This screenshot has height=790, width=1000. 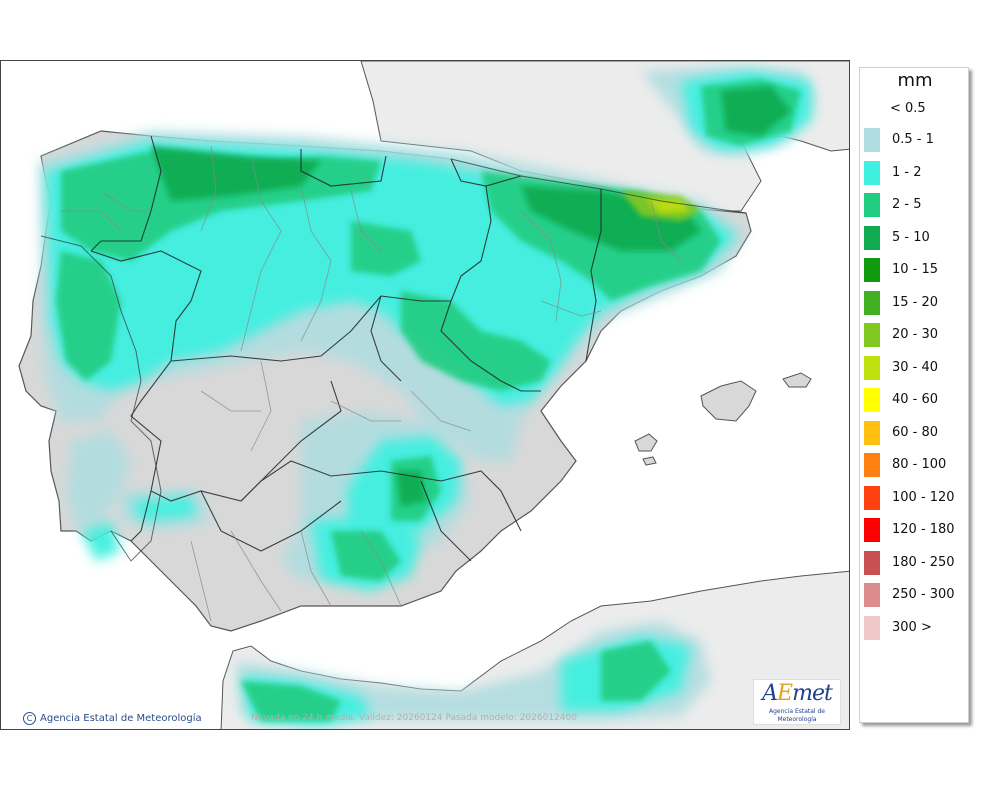 I want to click on legend-entry: 1 - 2, so click(x=916, y=172).